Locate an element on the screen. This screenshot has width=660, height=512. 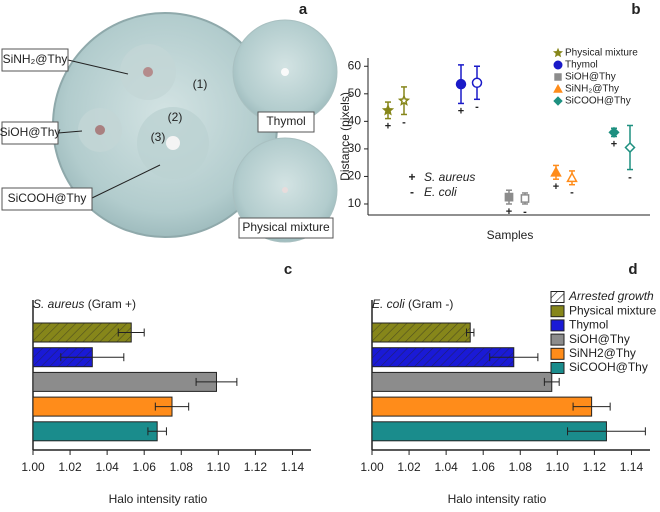
y-tick-label: 60 is located at coordinates (355, 65).